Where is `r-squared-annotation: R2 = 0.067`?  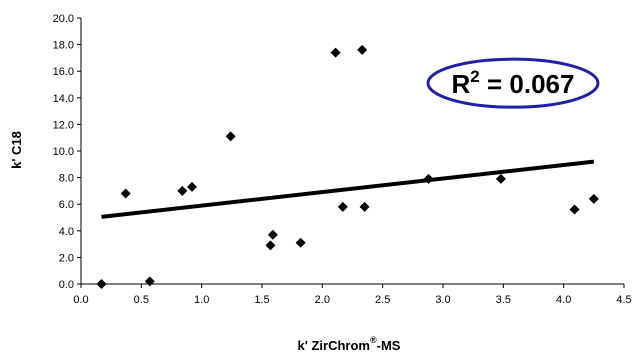
r-squared-annotation: R2 = 0.067 is located at coordinates (513, 83).